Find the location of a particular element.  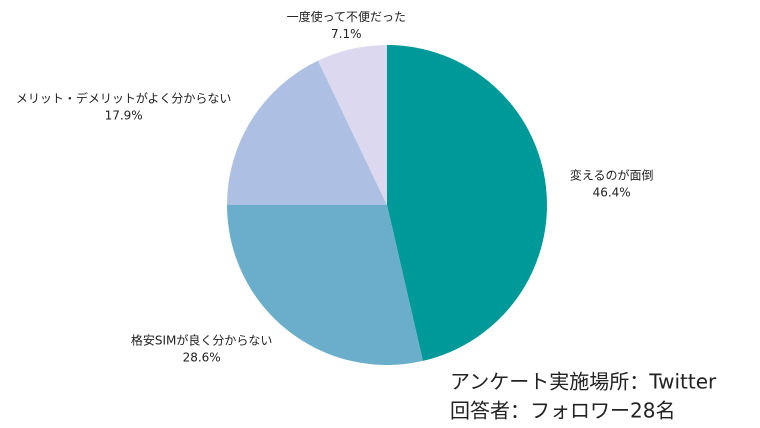

annotation: 回答者：フォロワー28名 is located at coordinates (562, 411).